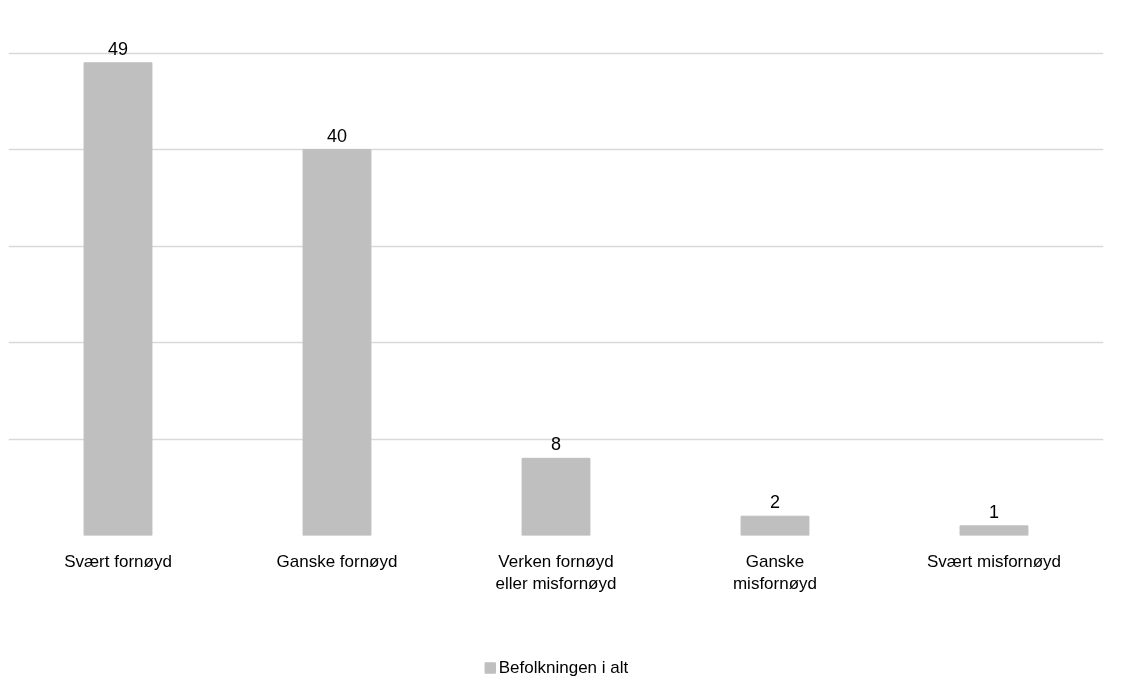 This screenshot has width=1127, height=698. Describe the element at coordinates (563, 667) in the screenshot. I see `legend-label: Befolkningen i alt` at that location.